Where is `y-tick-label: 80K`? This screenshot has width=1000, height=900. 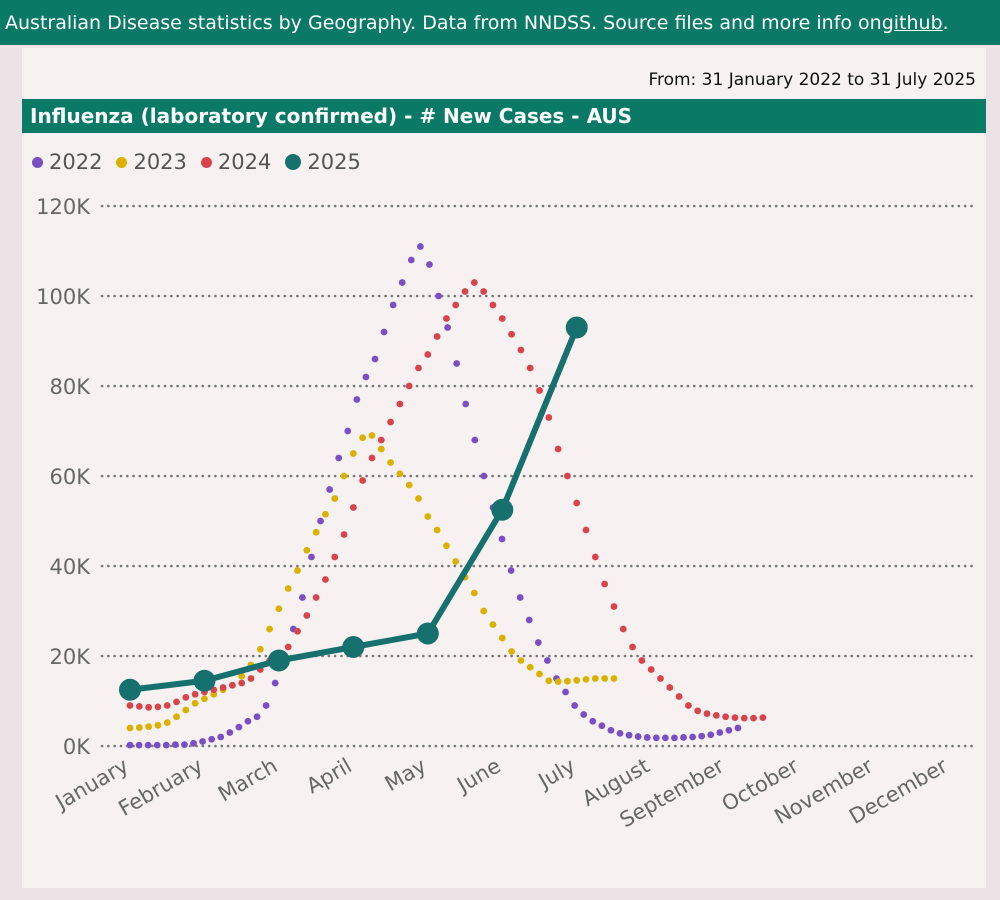 y-tick-label: 80K is located at coordinates (71, 387).